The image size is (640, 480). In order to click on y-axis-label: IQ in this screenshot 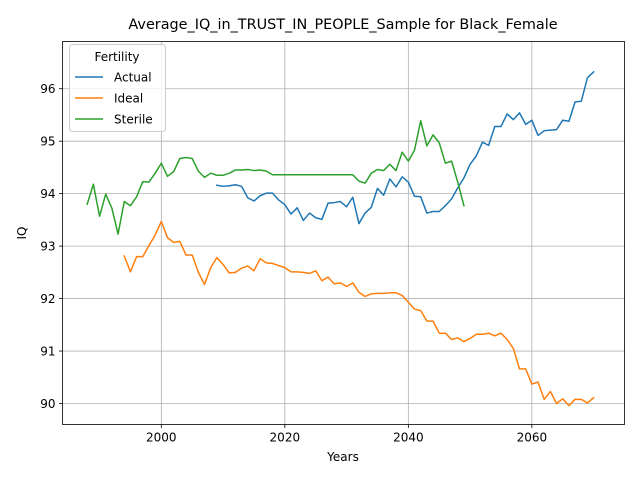, I will do `click(22, 233)`.